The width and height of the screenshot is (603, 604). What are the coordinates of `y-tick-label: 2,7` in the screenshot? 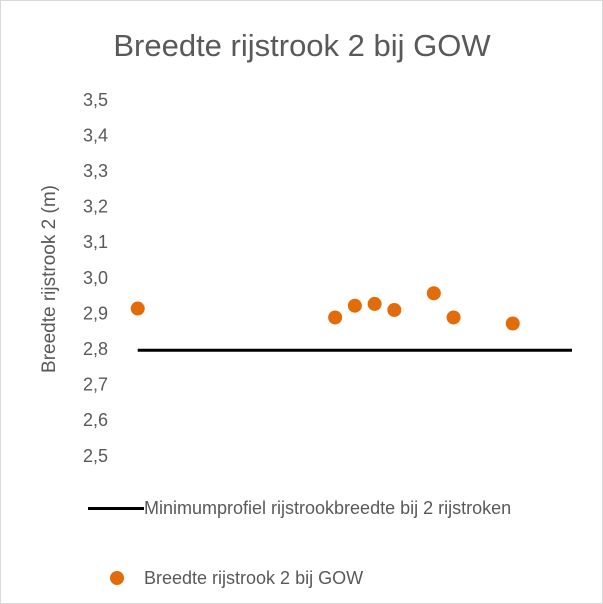 It's located at (95, 385).